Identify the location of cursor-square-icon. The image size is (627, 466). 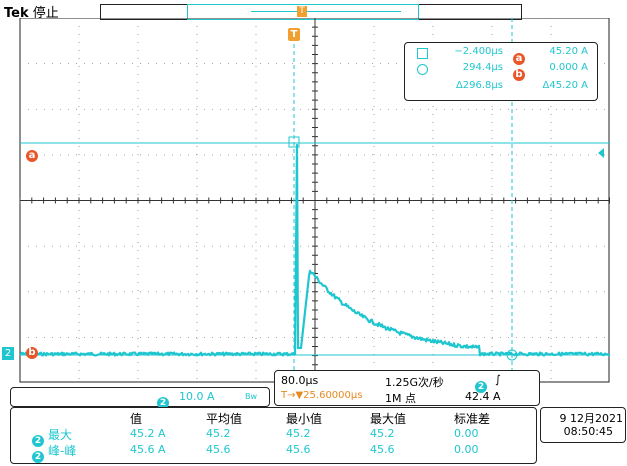
(422, 53).